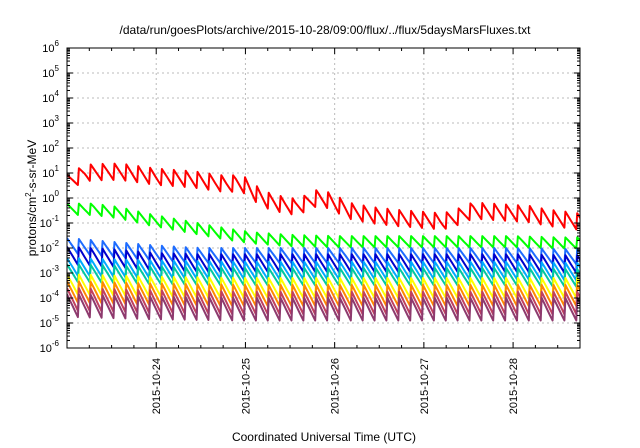 Image resolution: width=640 pixels, height=448 pixels. I want to click on y-tick-label: 10⁴, so click(50, 97).